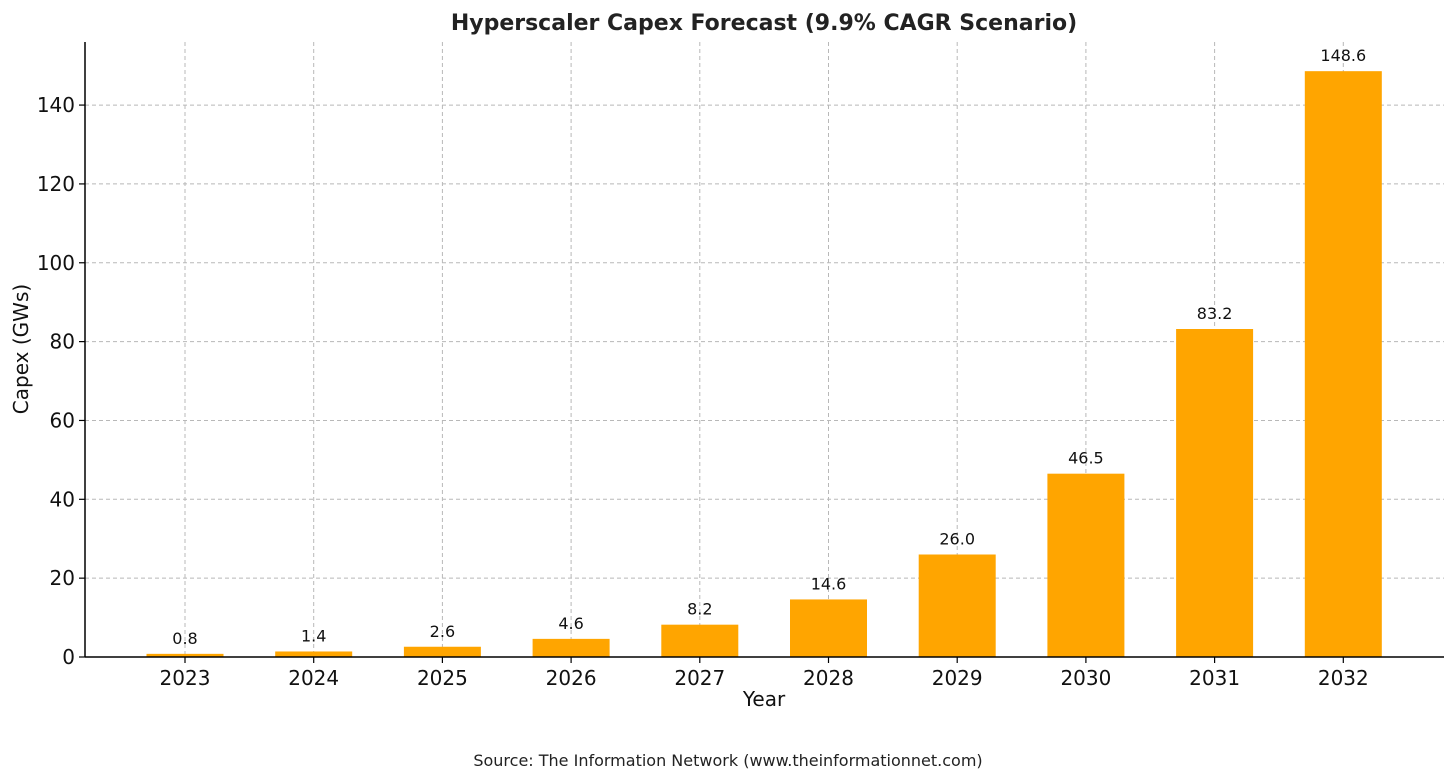 This screenshot has width=1456, height=781. What do you see at coordinates (313, 635) in the screenshot?
I see `data-label-2024: 1.4` at bounding box center [313, 635].